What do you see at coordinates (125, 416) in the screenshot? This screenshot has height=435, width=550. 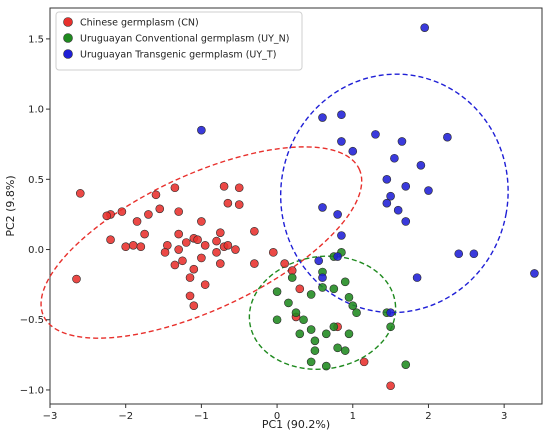 I see `x-tick-label: −2` at bounding box center [125, 416].